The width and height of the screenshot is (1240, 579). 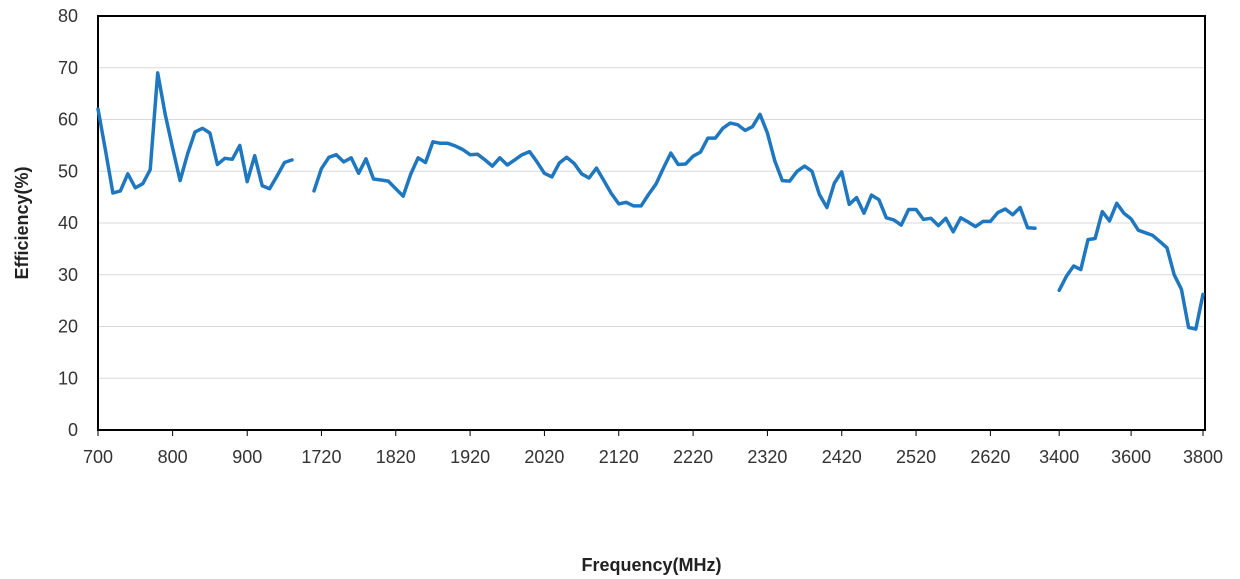 I want to click on x-tick-label: 2020, so click(x=544, y=457).